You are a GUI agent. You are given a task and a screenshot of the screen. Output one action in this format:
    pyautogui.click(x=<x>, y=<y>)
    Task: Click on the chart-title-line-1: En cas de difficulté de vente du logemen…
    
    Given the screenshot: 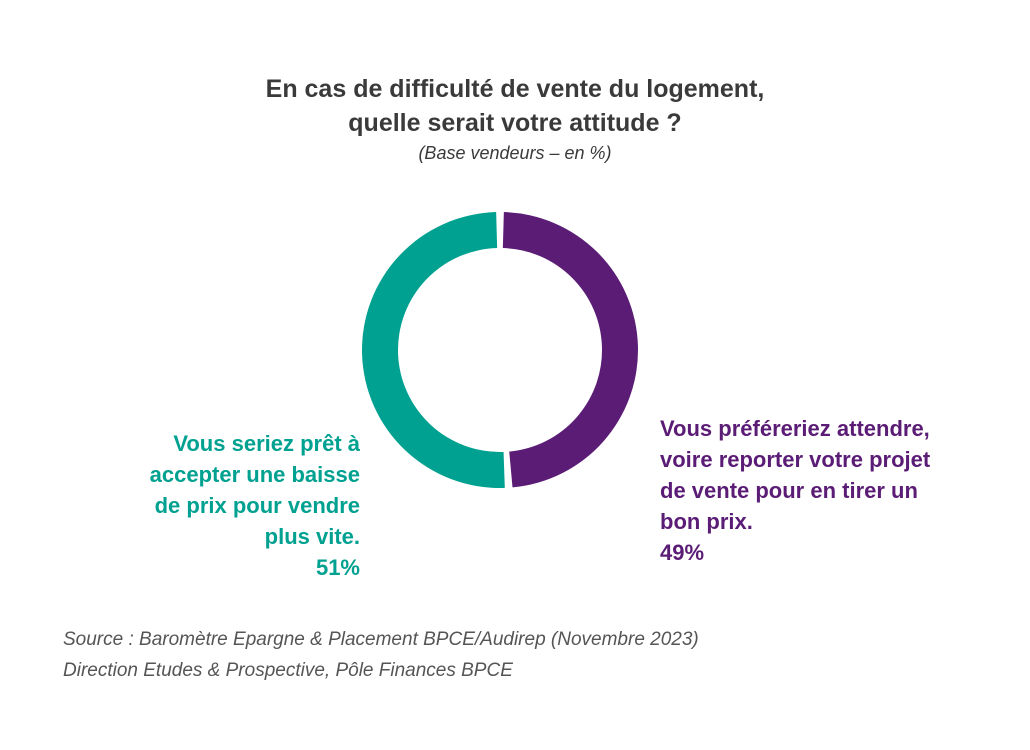 What is the action you would take?
    pyautogui.click(x=515, y=89)
    